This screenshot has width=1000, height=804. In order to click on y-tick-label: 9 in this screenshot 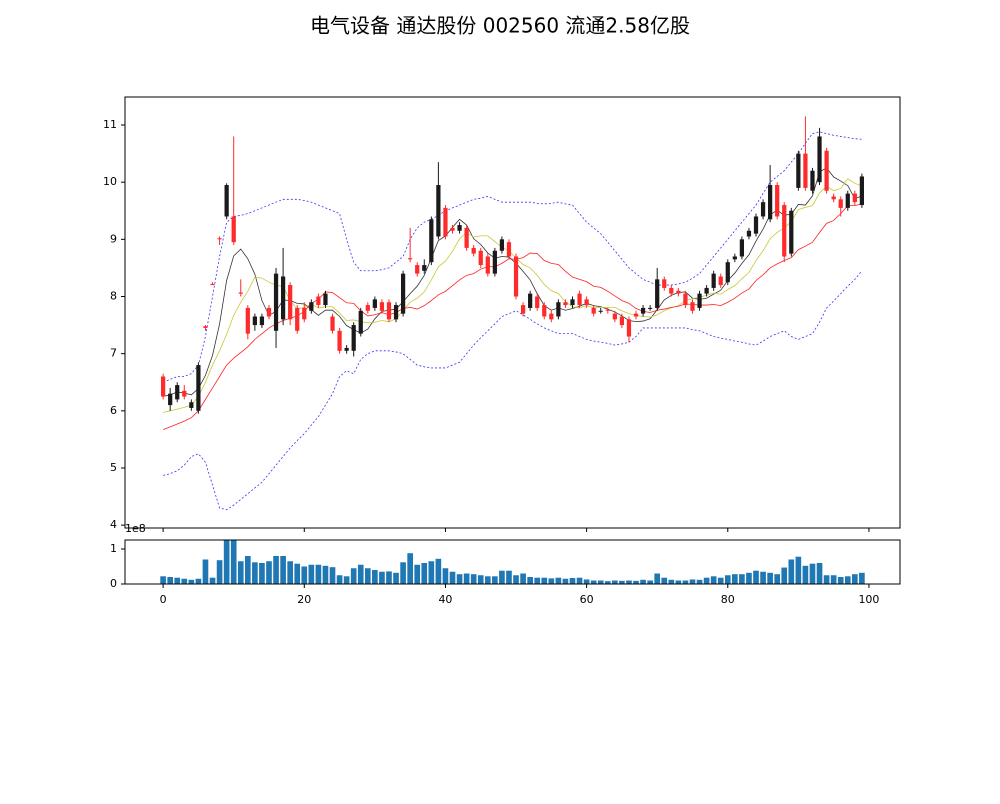, I will do `click(113, 238)`.